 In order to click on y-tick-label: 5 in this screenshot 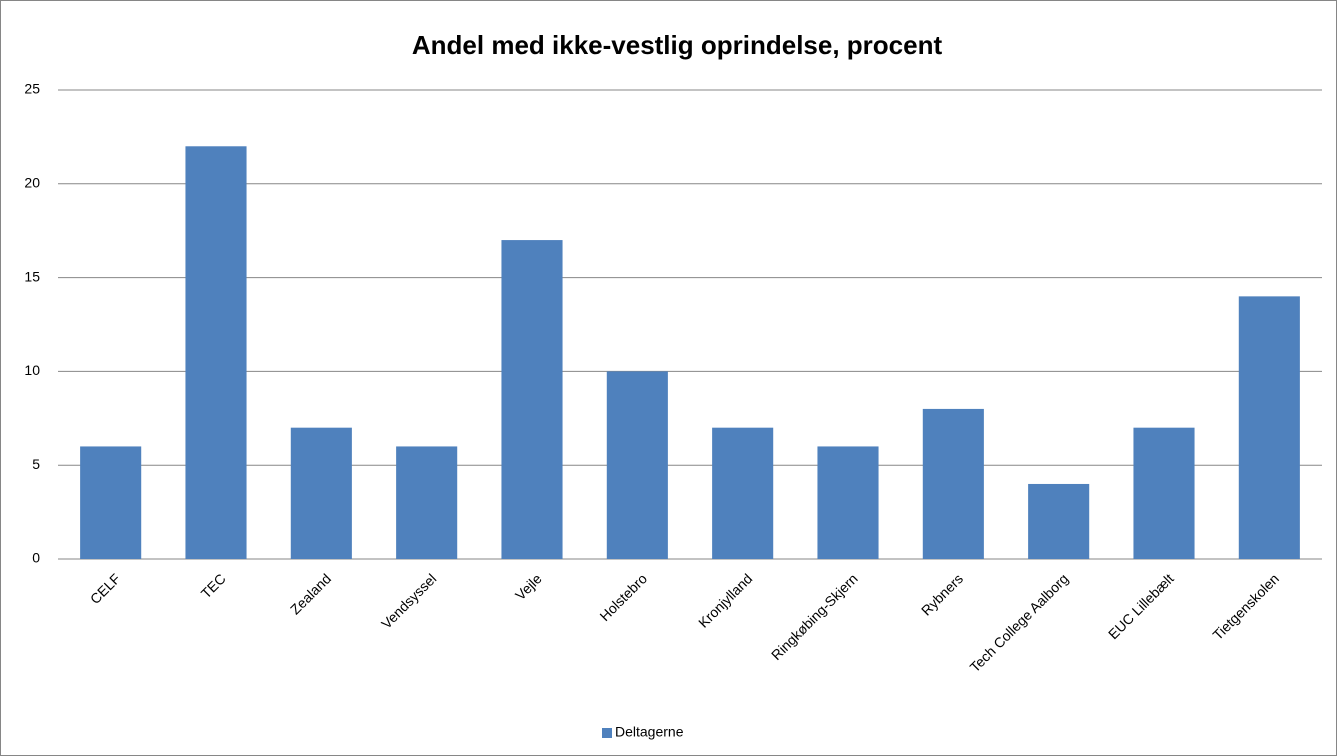, I will do `click(36, 464)`.